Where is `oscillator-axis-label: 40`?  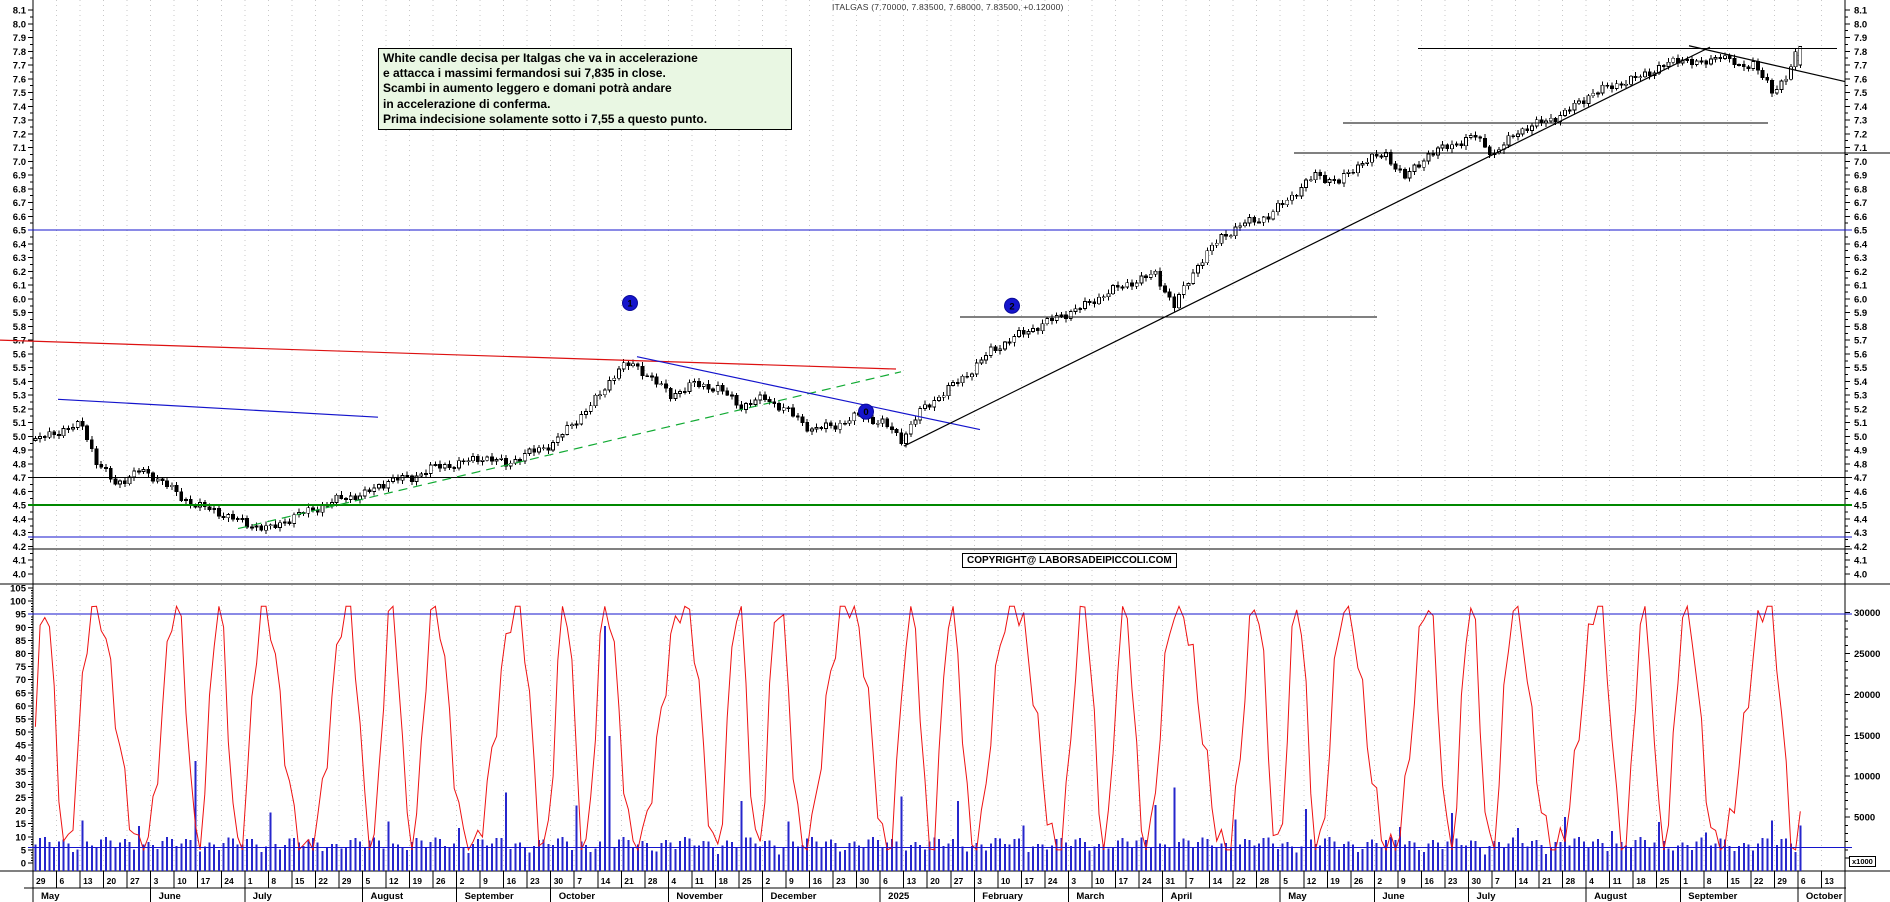 oscillator-axis-label: 40 is located at coordinates (20, 759).